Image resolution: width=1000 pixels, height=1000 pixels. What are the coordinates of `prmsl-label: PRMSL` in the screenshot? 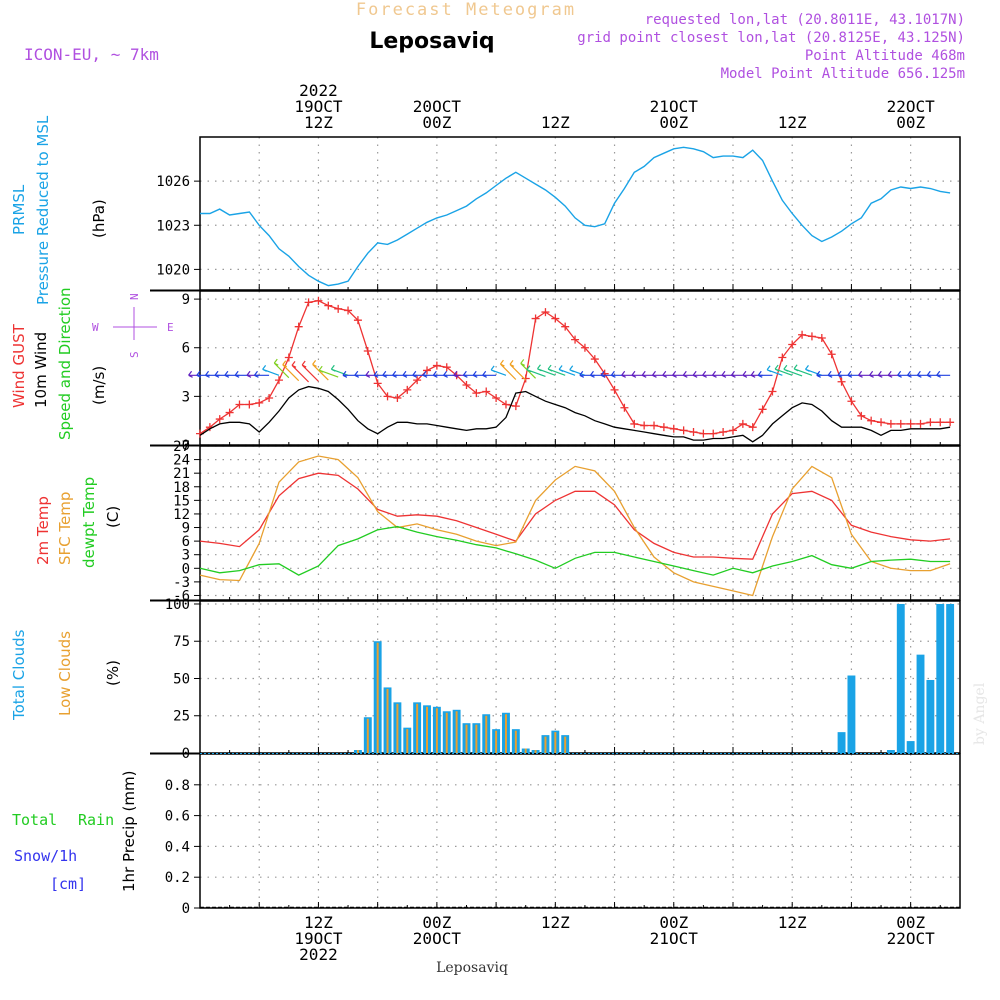 It's located at (19, 209).